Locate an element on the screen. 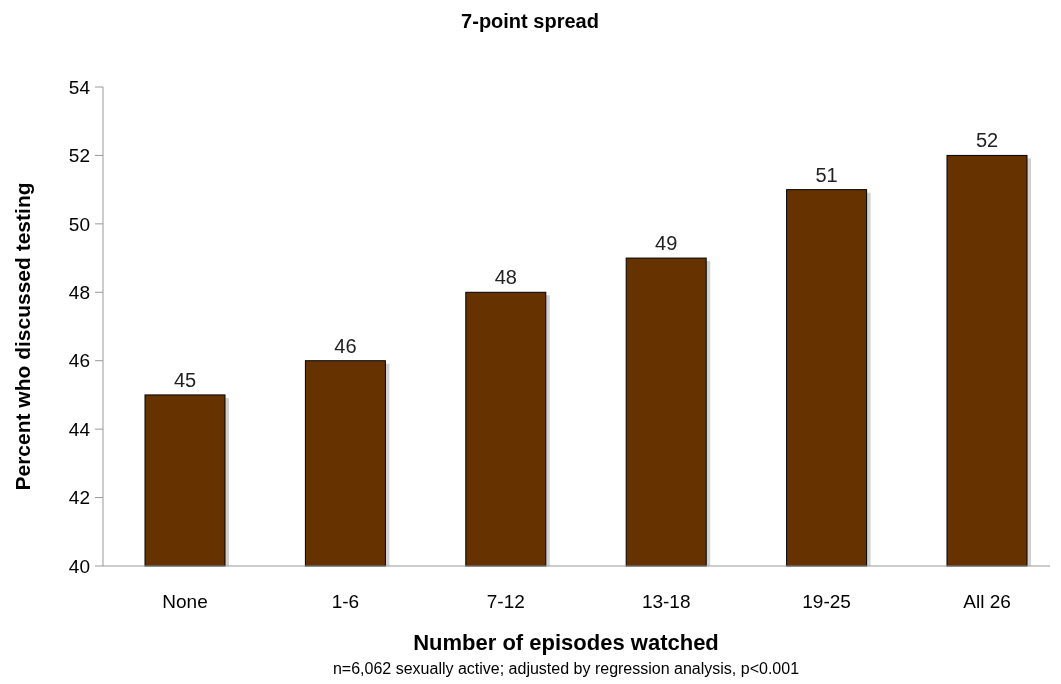 The image size is (1061, 684). data-label: 51 is located at coordinates (826, 174).